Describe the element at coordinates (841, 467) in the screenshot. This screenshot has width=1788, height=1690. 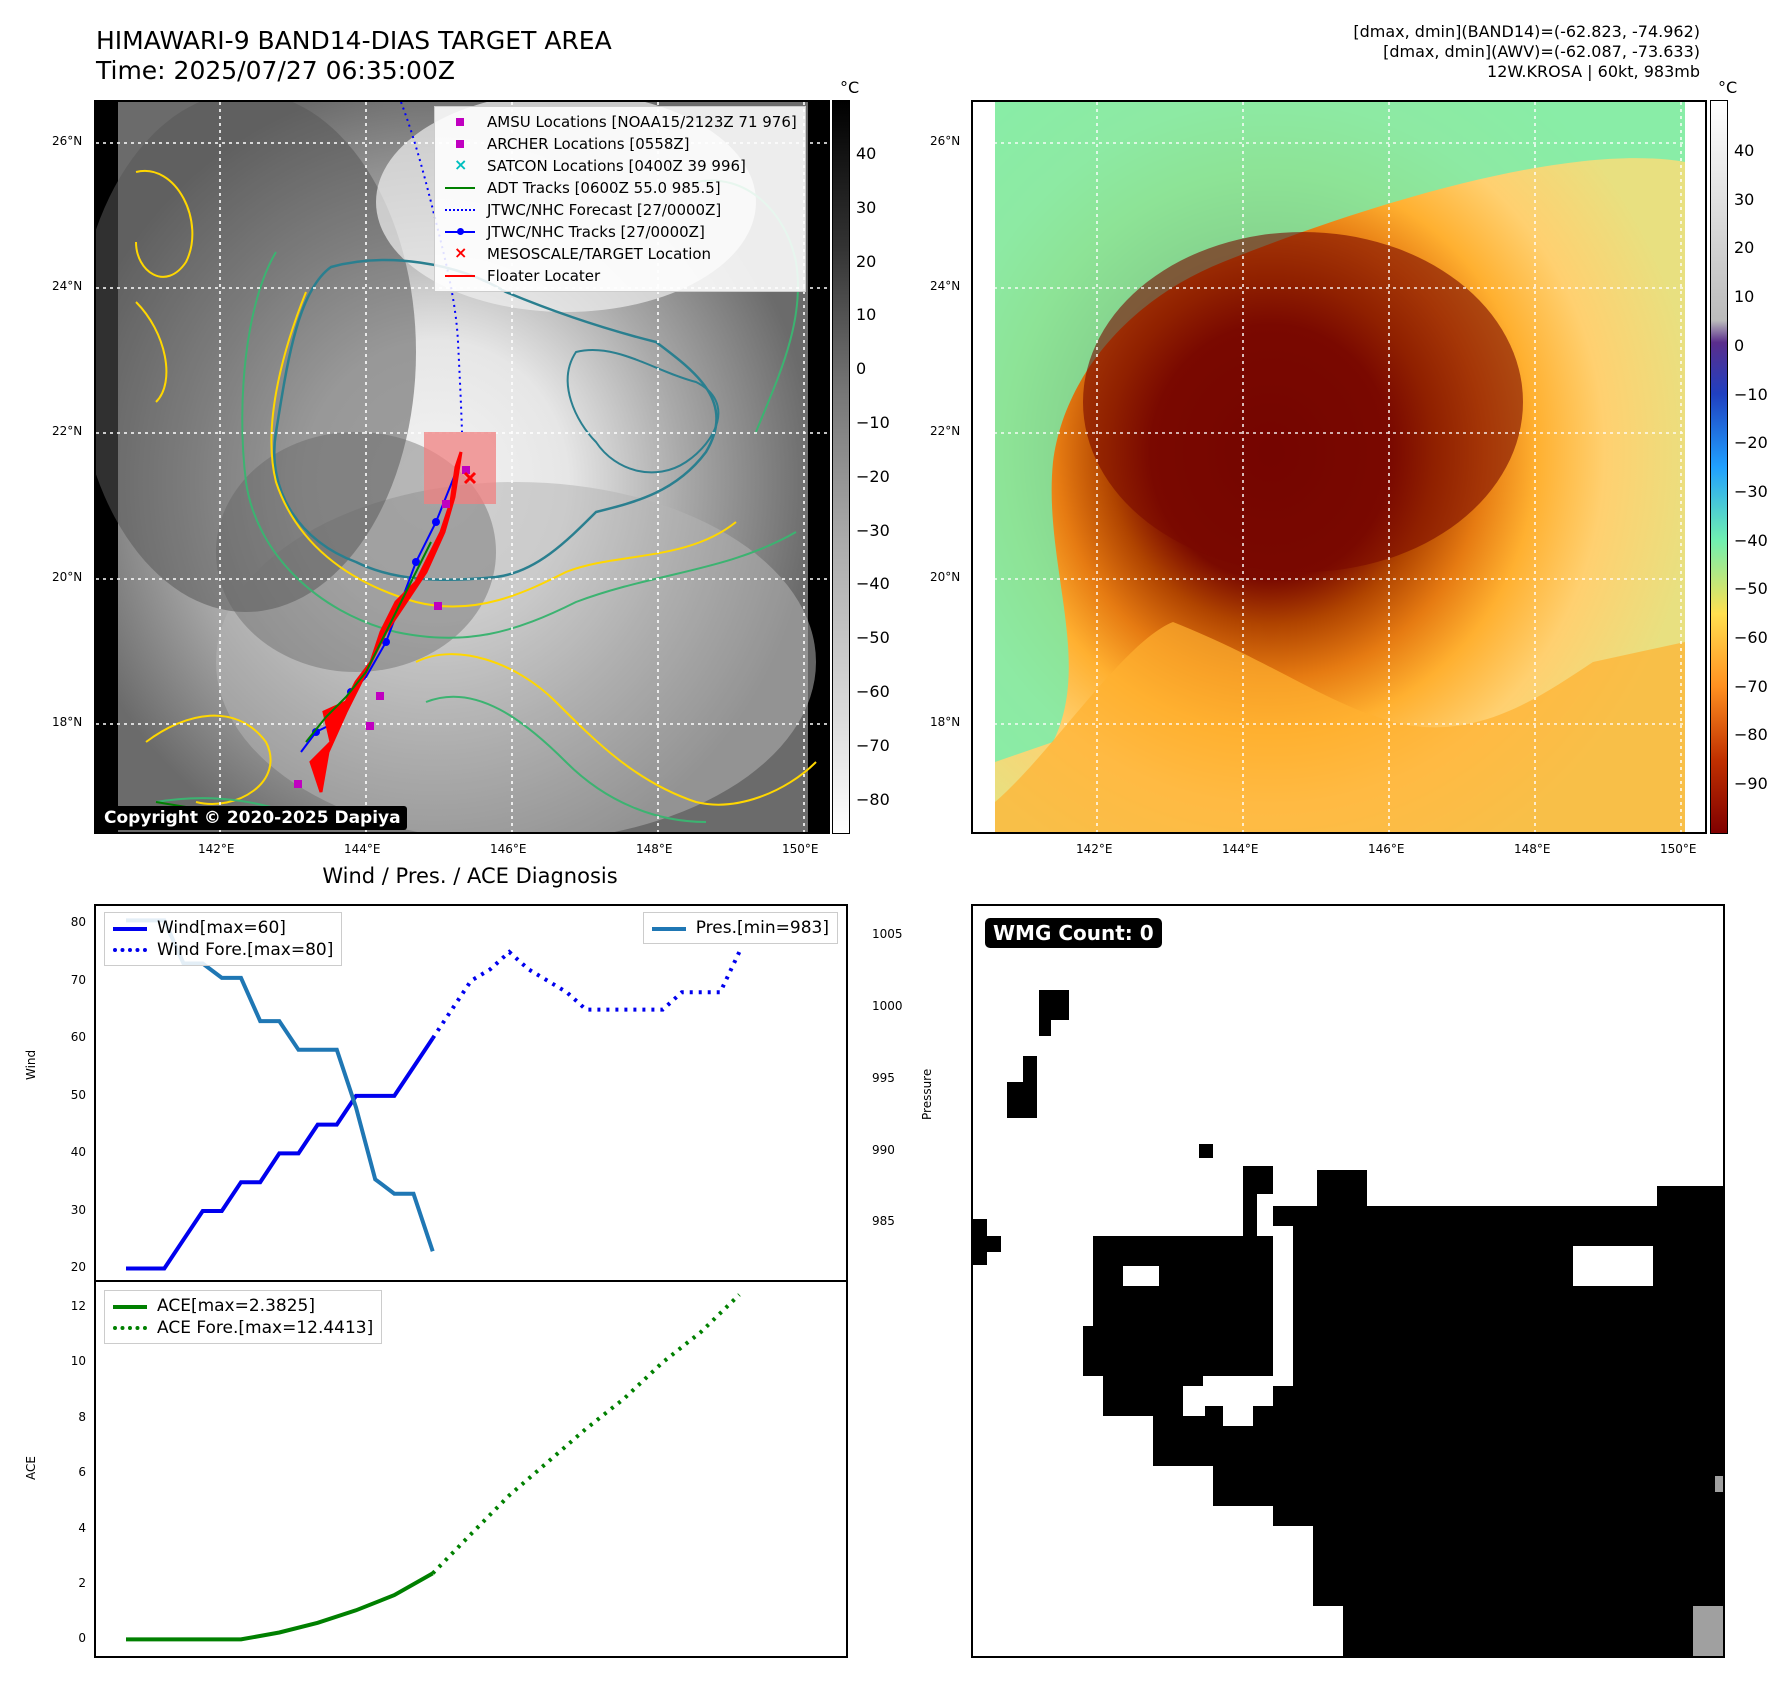
I see `band14-colorbar` at that location.